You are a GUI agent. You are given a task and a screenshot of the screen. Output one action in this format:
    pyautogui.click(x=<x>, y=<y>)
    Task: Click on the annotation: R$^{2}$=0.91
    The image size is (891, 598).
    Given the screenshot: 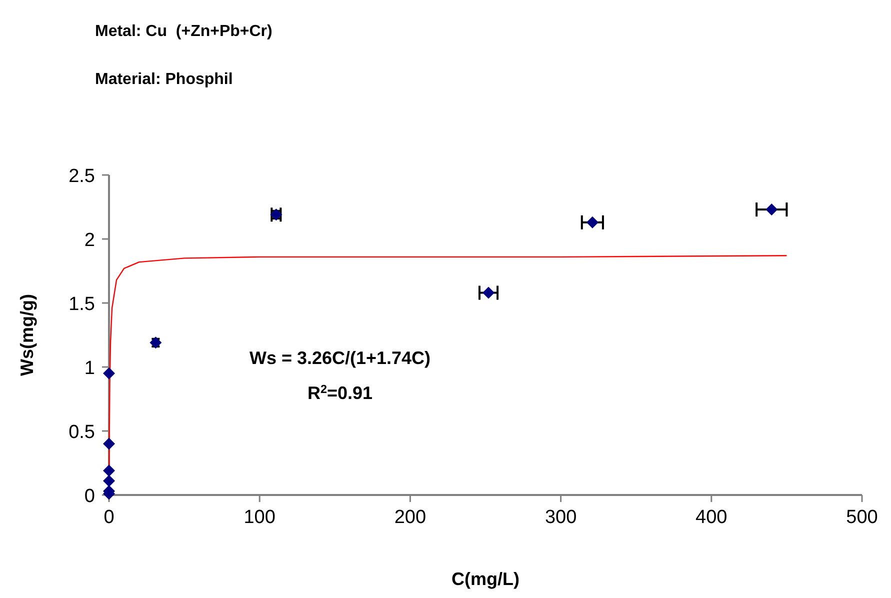 What is the action you would take?
    pyautogui.click(x=340, y=392)
    